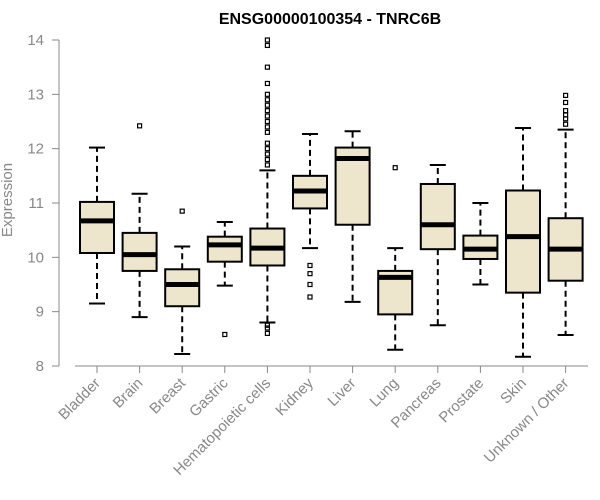 This screenshot has height=500, width=600. What do you see at coordinates (36, 203) in the screenshot?
I see `y-tick-label: 11` at bounding box center [36, 203].